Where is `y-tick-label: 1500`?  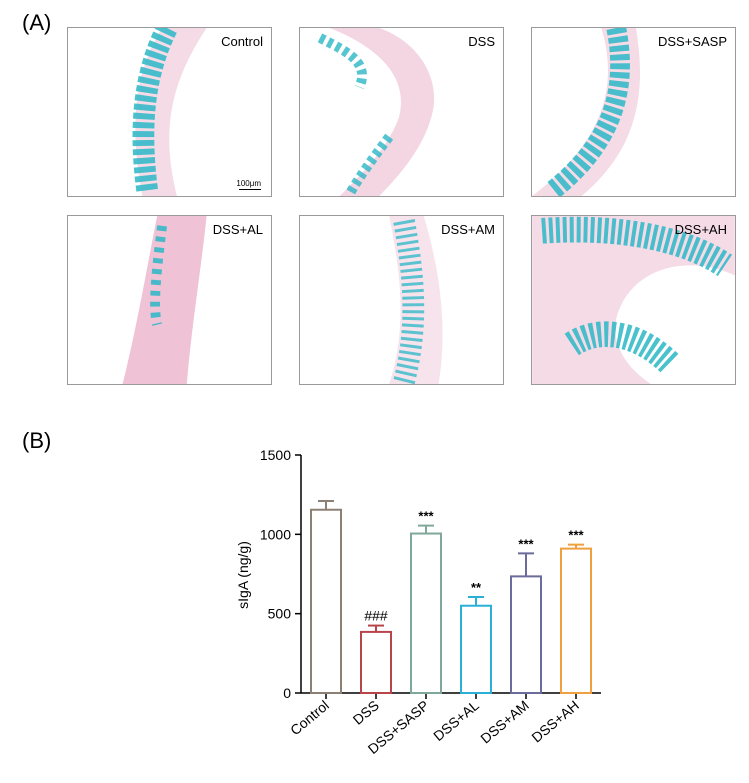 y-tick-label: 1500 is located at coordinates (275, 455).